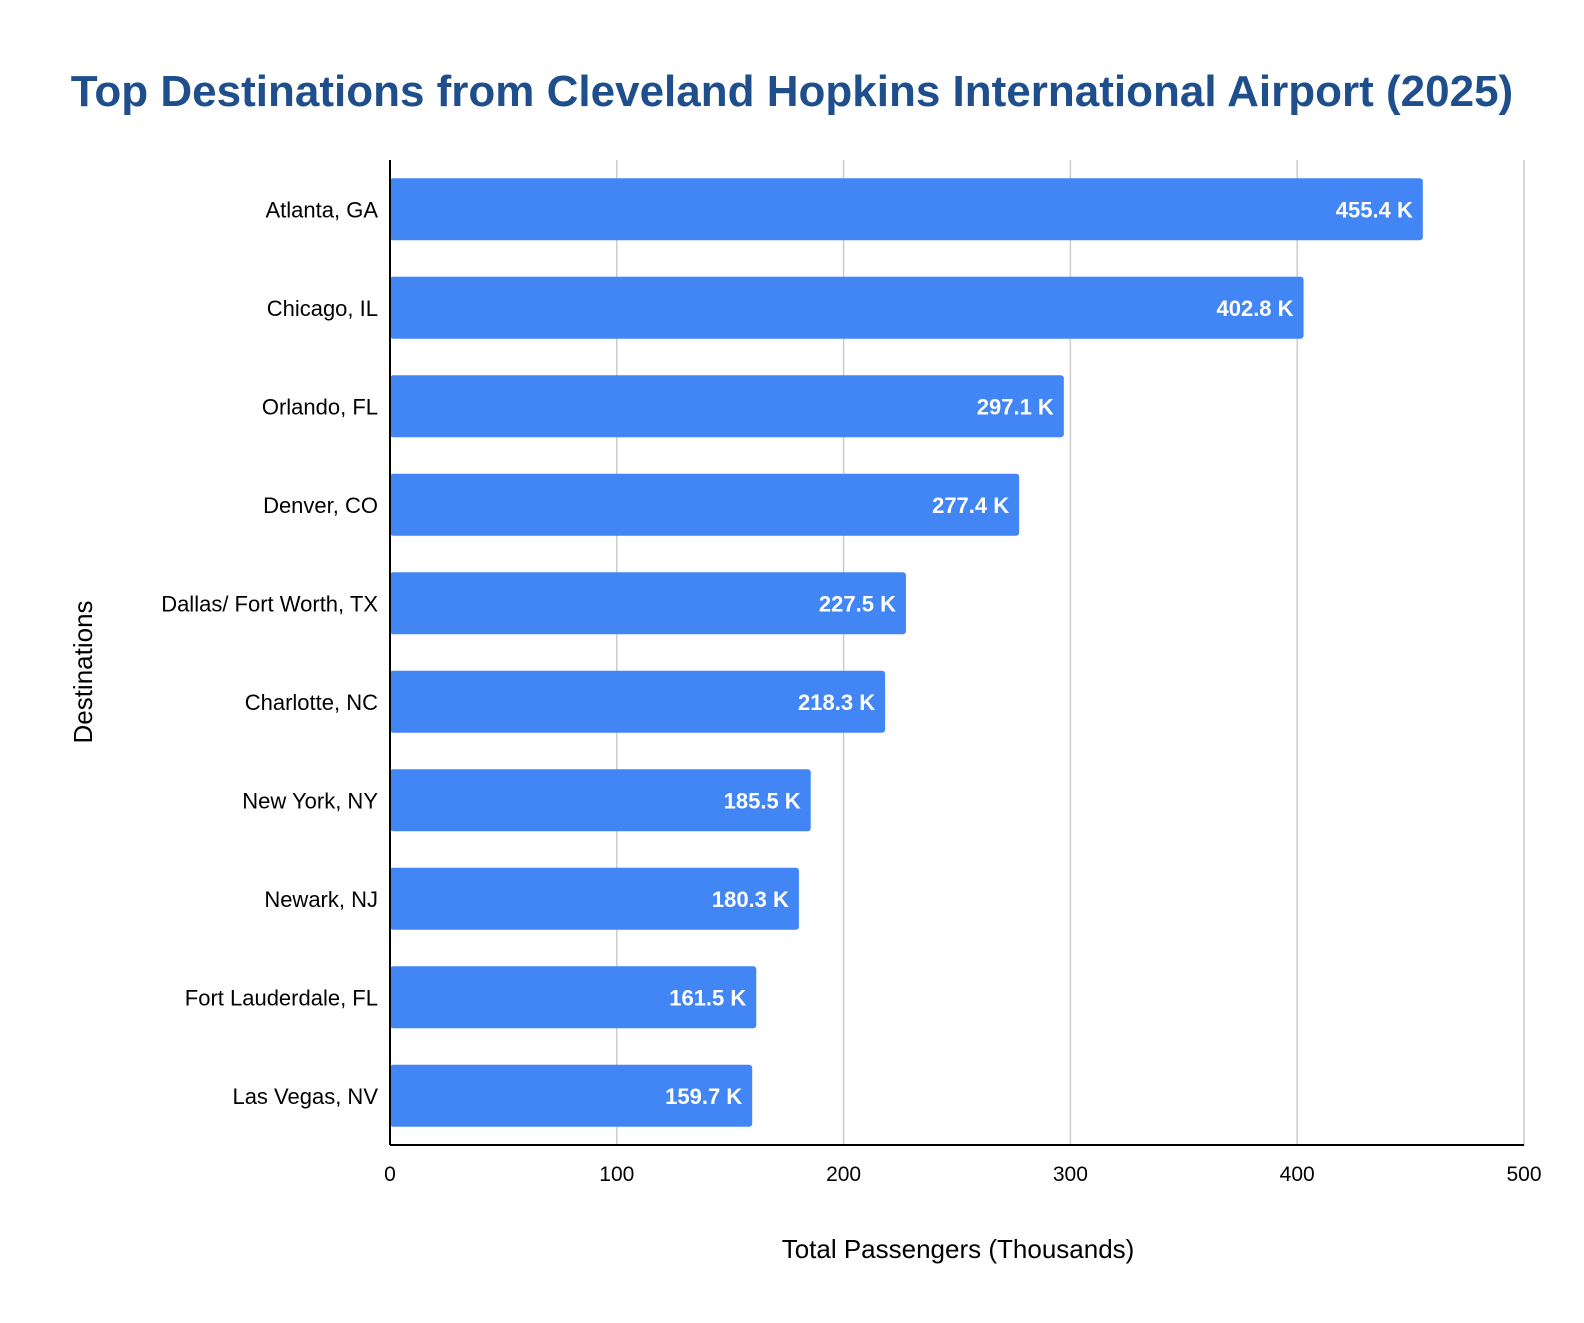  What do you see at coordinates (1254, 308) in the screenshot?
I see `data-label: 402.8 K` at bounding box center [1254, 308].